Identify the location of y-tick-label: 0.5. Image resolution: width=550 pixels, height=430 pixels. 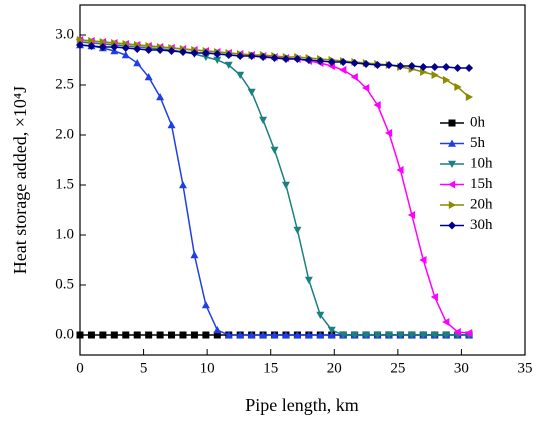
(64, 284).